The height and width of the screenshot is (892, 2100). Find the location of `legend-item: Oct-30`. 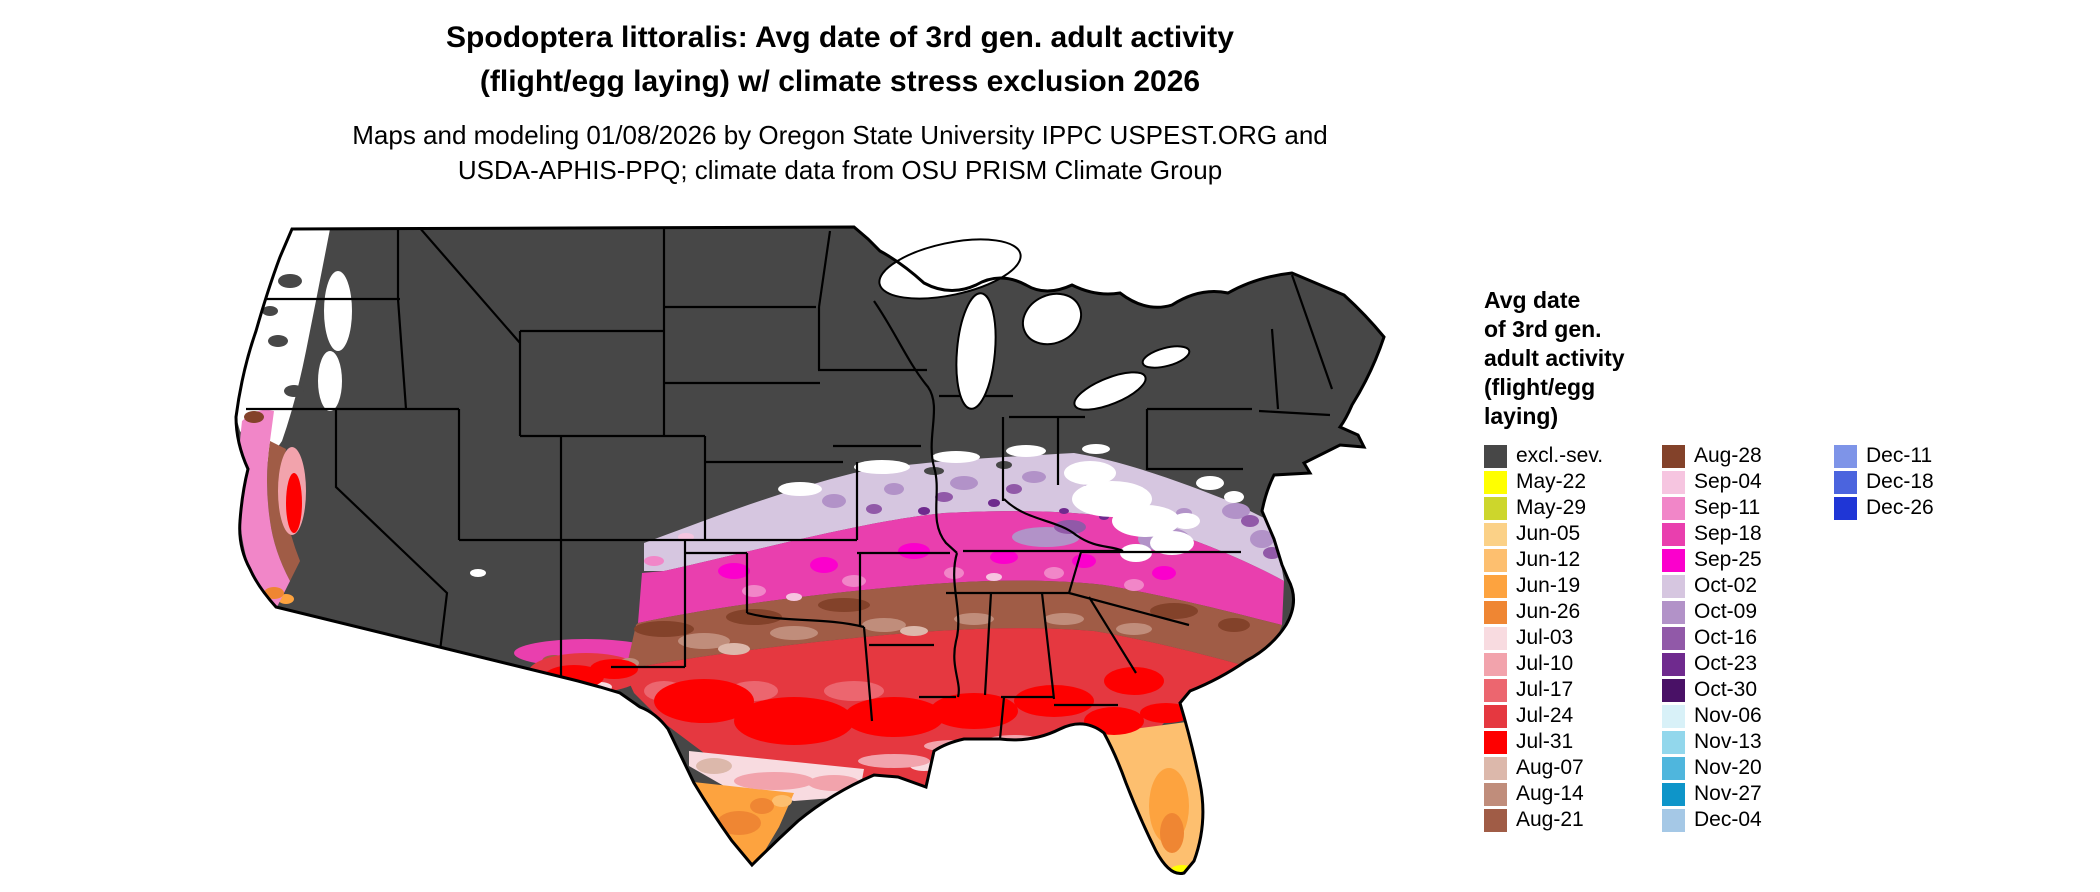

legend-item: Oct-30 is located at coordinates (1748, 690).